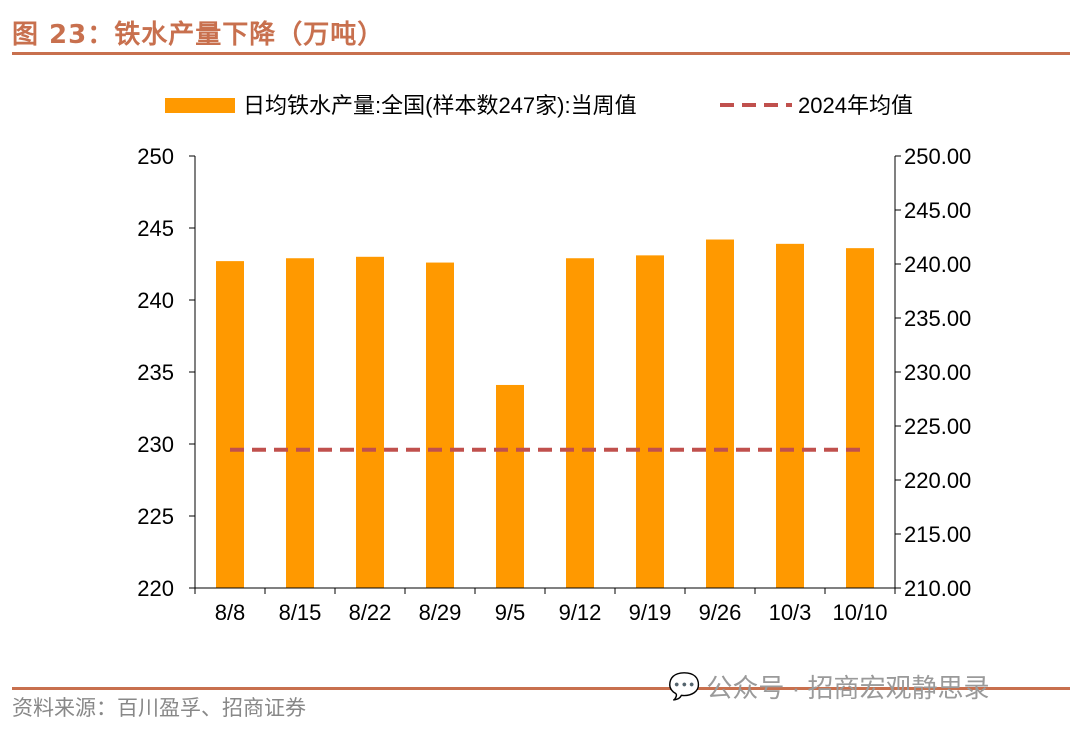 This screenshot has width=1080, height=729. Describe the element at coordinates (937, 156) in the screenshot. I see `right-tick-label: 250.00` at that location.